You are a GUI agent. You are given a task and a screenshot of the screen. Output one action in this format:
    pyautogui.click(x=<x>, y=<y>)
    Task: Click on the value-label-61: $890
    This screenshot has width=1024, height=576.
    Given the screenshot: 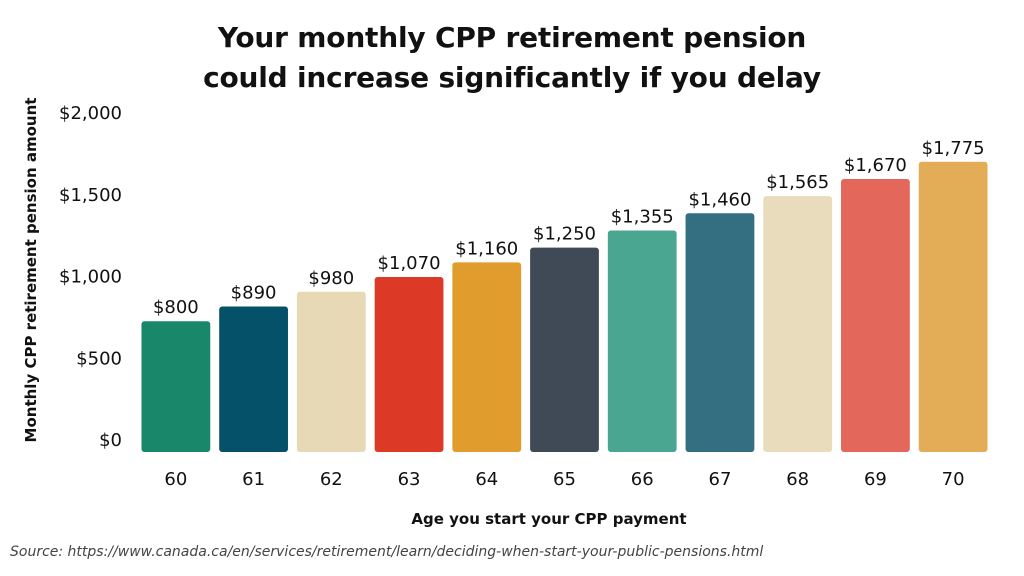 What is the action you would take?
    pyautogui.click(x=254, y=292)
    